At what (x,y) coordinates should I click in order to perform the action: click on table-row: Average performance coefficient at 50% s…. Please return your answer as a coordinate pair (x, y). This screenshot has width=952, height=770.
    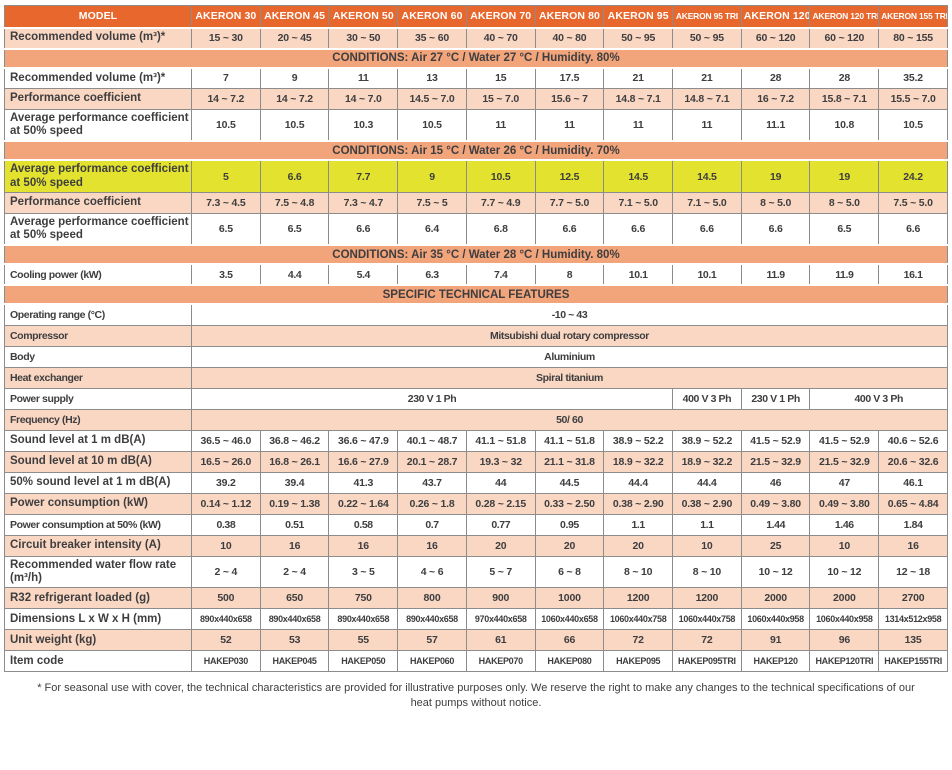
    Looking at the image, I should click on (476, 229).